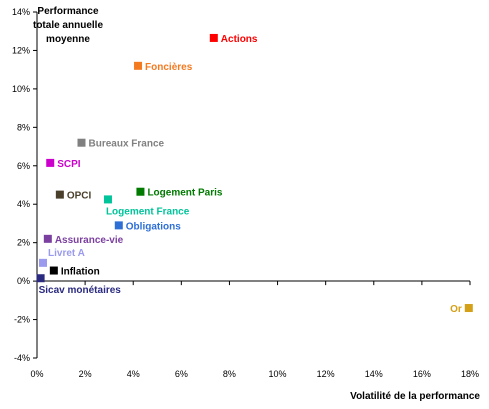  I want to click on y-tick-label: 0%, so click(23, 281).